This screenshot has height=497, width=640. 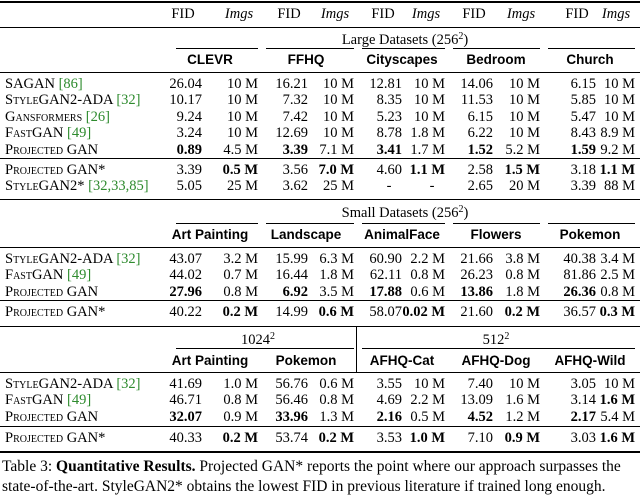 What do you see at coordinates (480, 133) in the screenshot?
I see `cell-value: 6.22` at bounding box center [480, 133].